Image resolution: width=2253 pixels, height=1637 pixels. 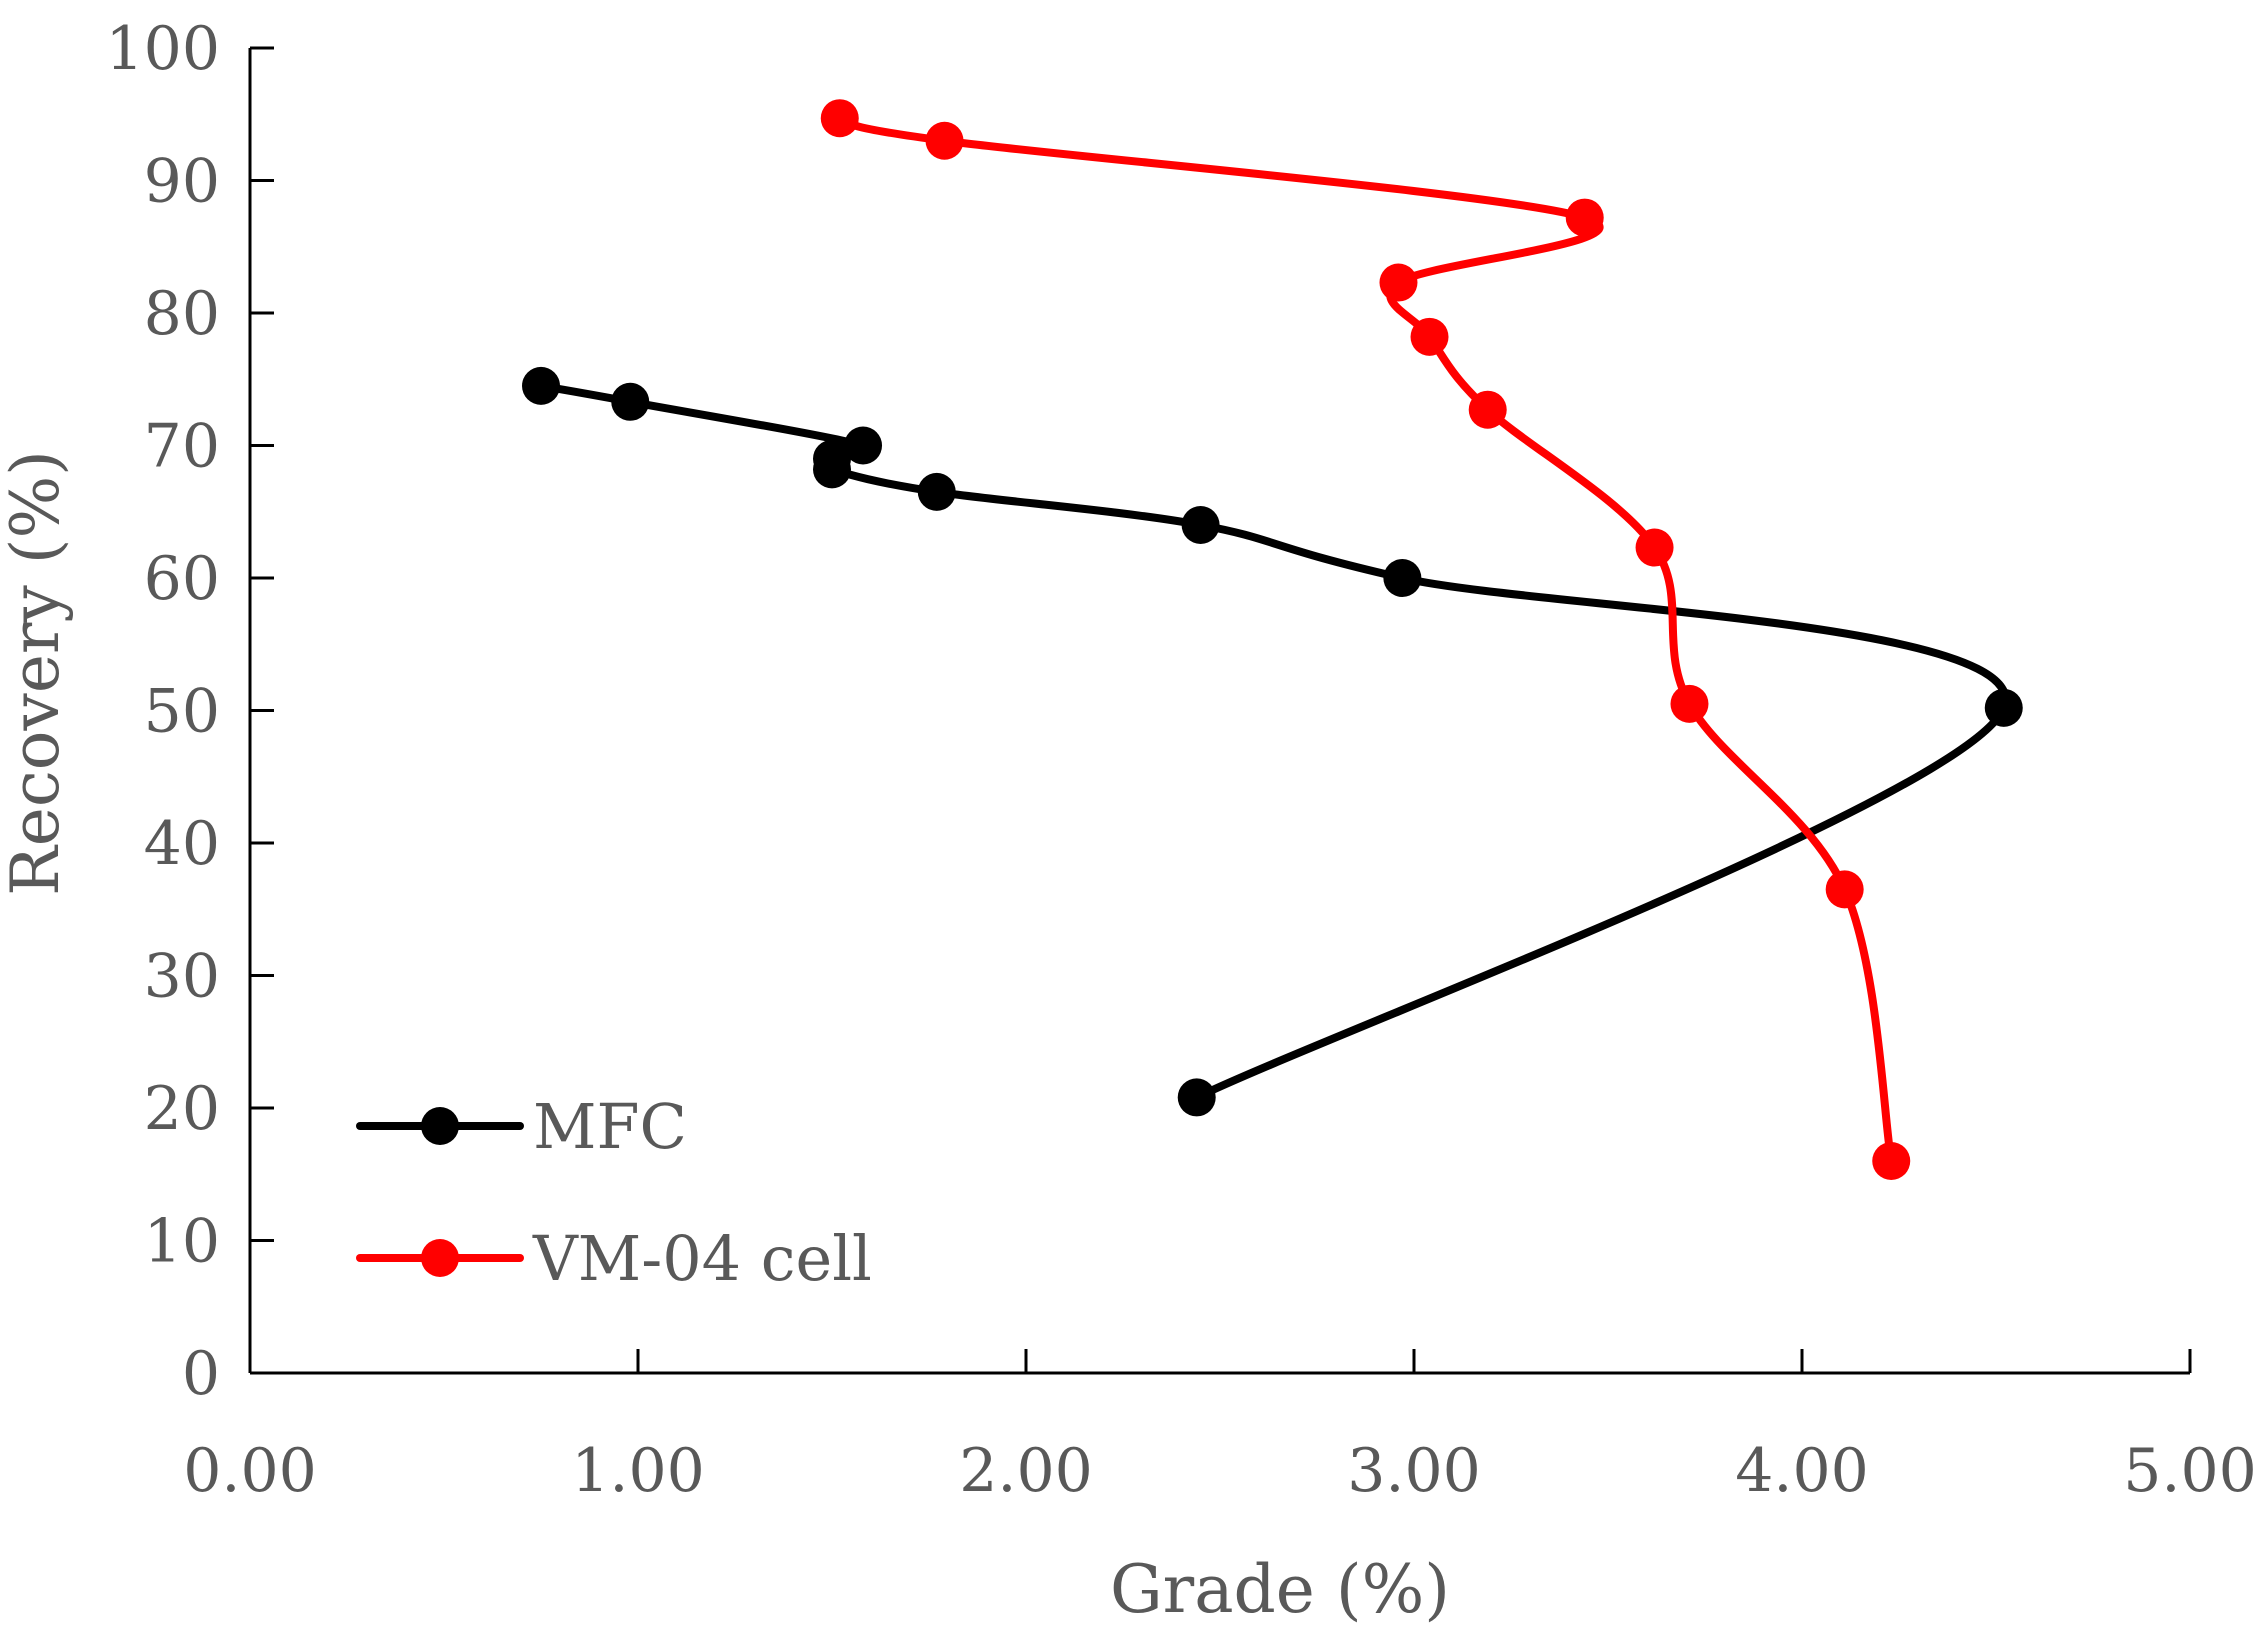 What do you see at coordinates (1026, 1471) in the screenshot?
I see `x-tick-label-2.00: 2.00` at bounding box center [1026, 1471].